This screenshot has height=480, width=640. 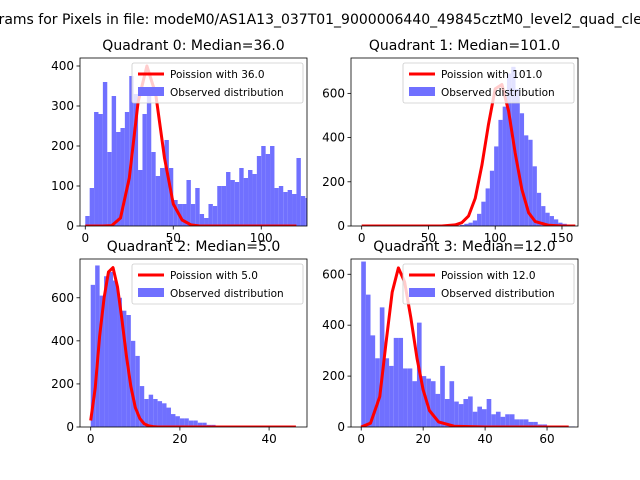 What do you see at coordinates (488, 276) in the screenshot?
I see `legend-poisson-label: Poission with 12.0` at bounding box center [488, 276].